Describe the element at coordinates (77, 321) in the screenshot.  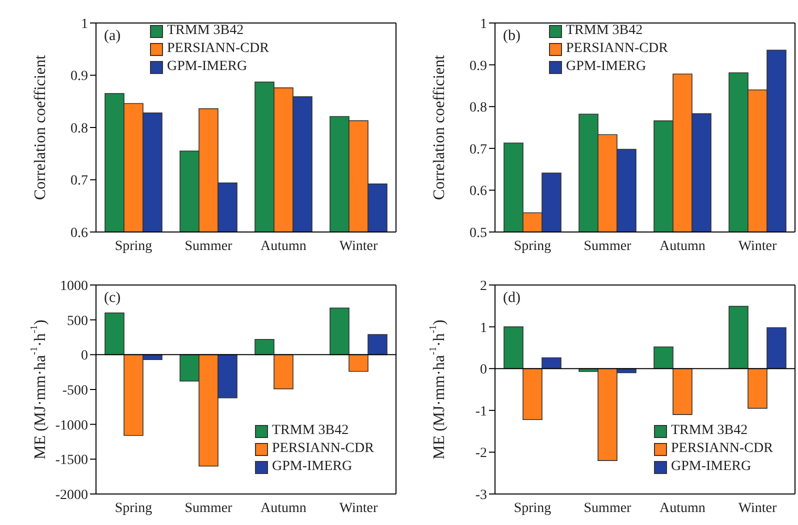
I see `y-tick-label: 500` at that location.